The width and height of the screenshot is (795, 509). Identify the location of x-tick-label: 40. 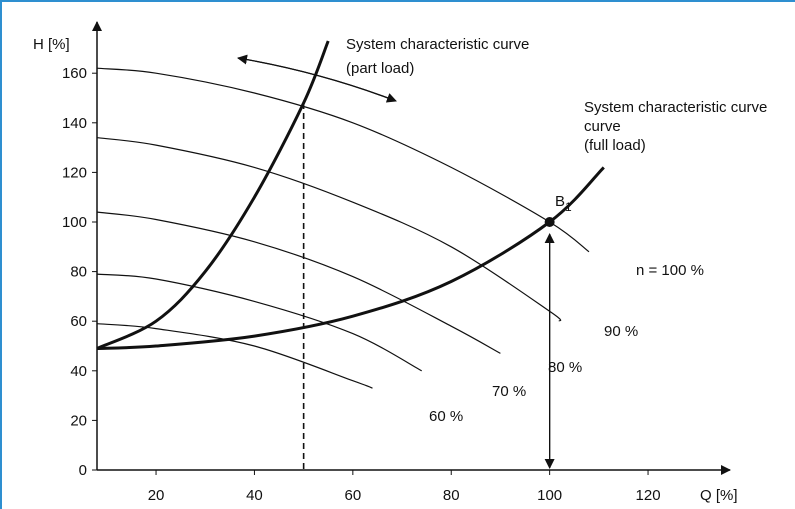
(254, 495).